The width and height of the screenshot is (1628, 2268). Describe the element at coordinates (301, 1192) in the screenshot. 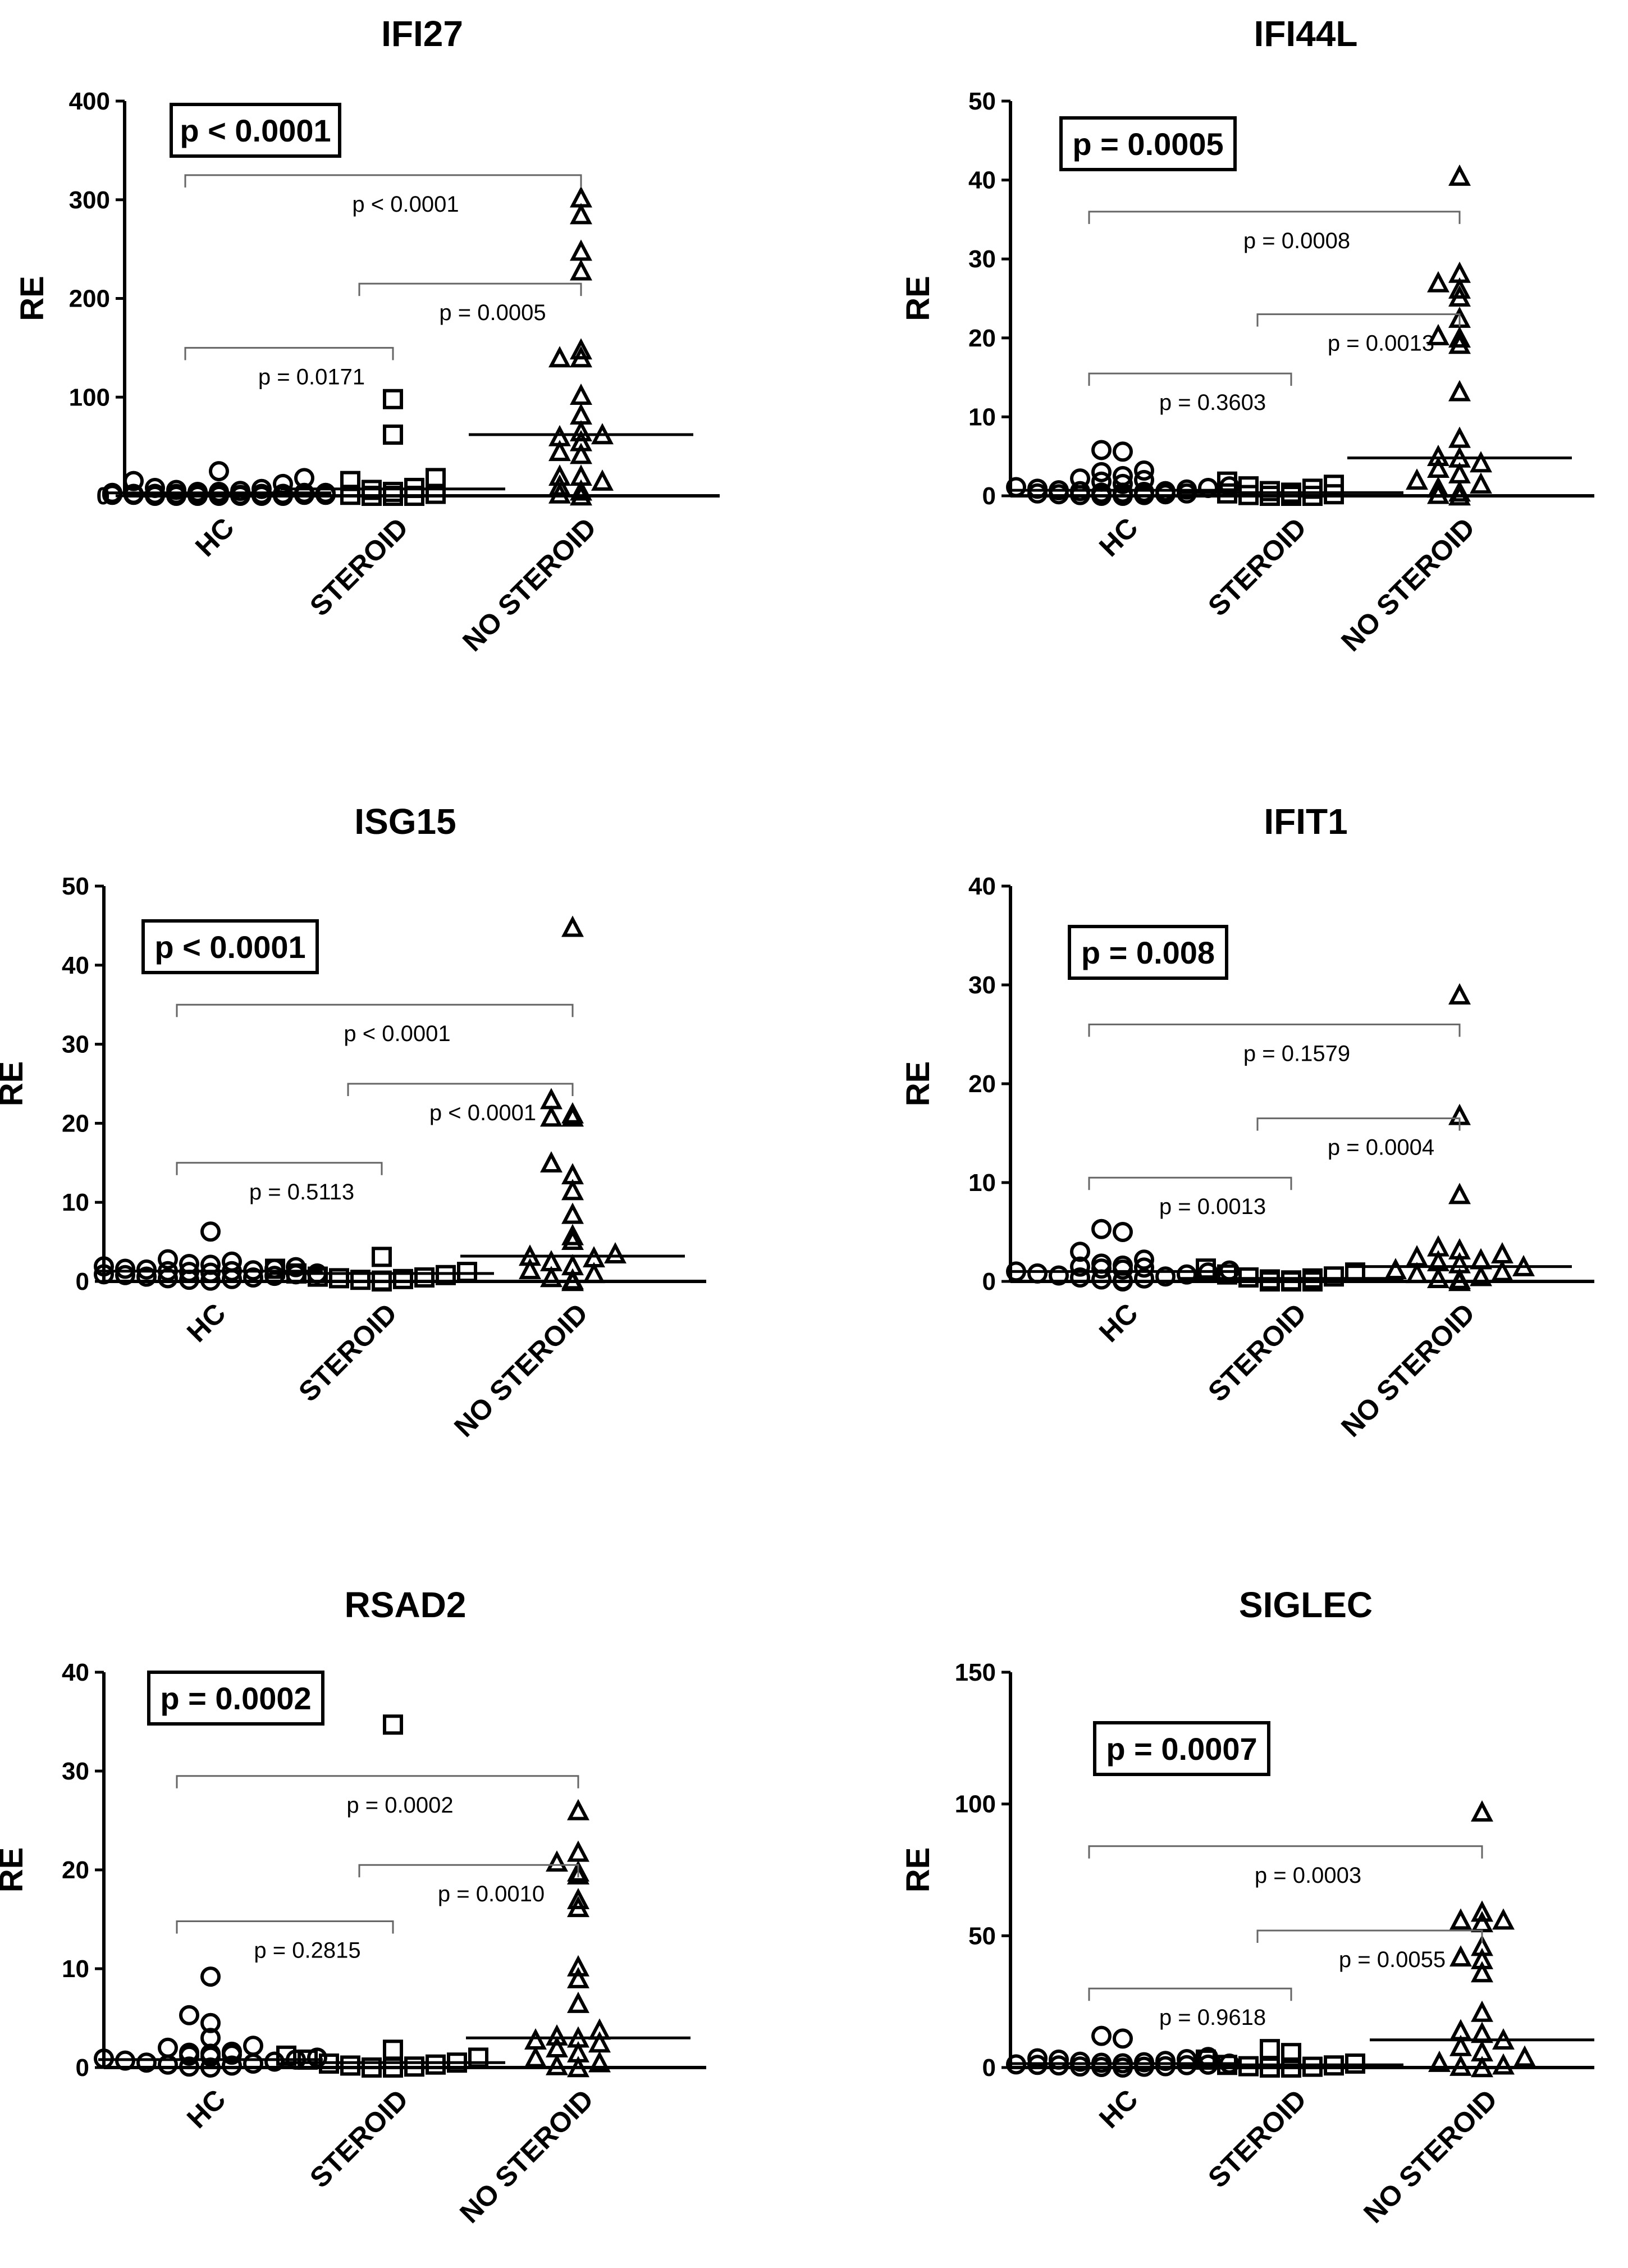

I see `comparison-p-value: p = 0.5113` at that location.